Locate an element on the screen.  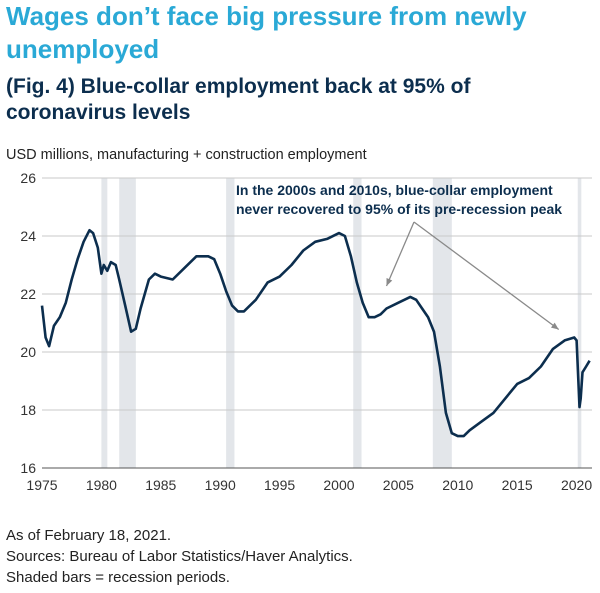
x-tick-label: 2010 is located at coordinates (457, 485).